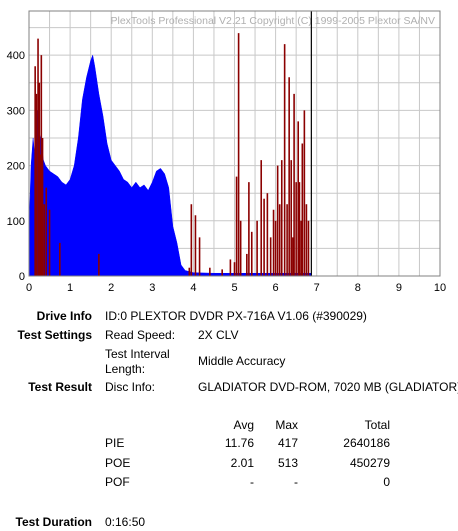  What do you see at coordinates (54, 335) in the screenshot?
I see `test-settings-label: Test Settings` at bounding box center [54, 335].